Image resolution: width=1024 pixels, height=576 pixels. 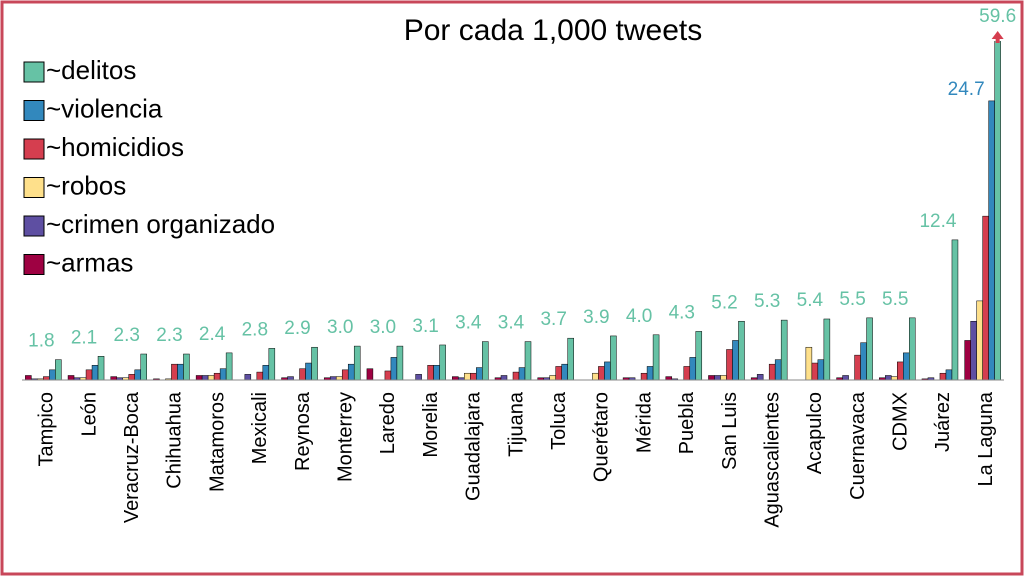 What do you see at coordinates (115, 147) in the screenshot?
I see `legend-label: ~homicidios` at bounding box center [115, 147].